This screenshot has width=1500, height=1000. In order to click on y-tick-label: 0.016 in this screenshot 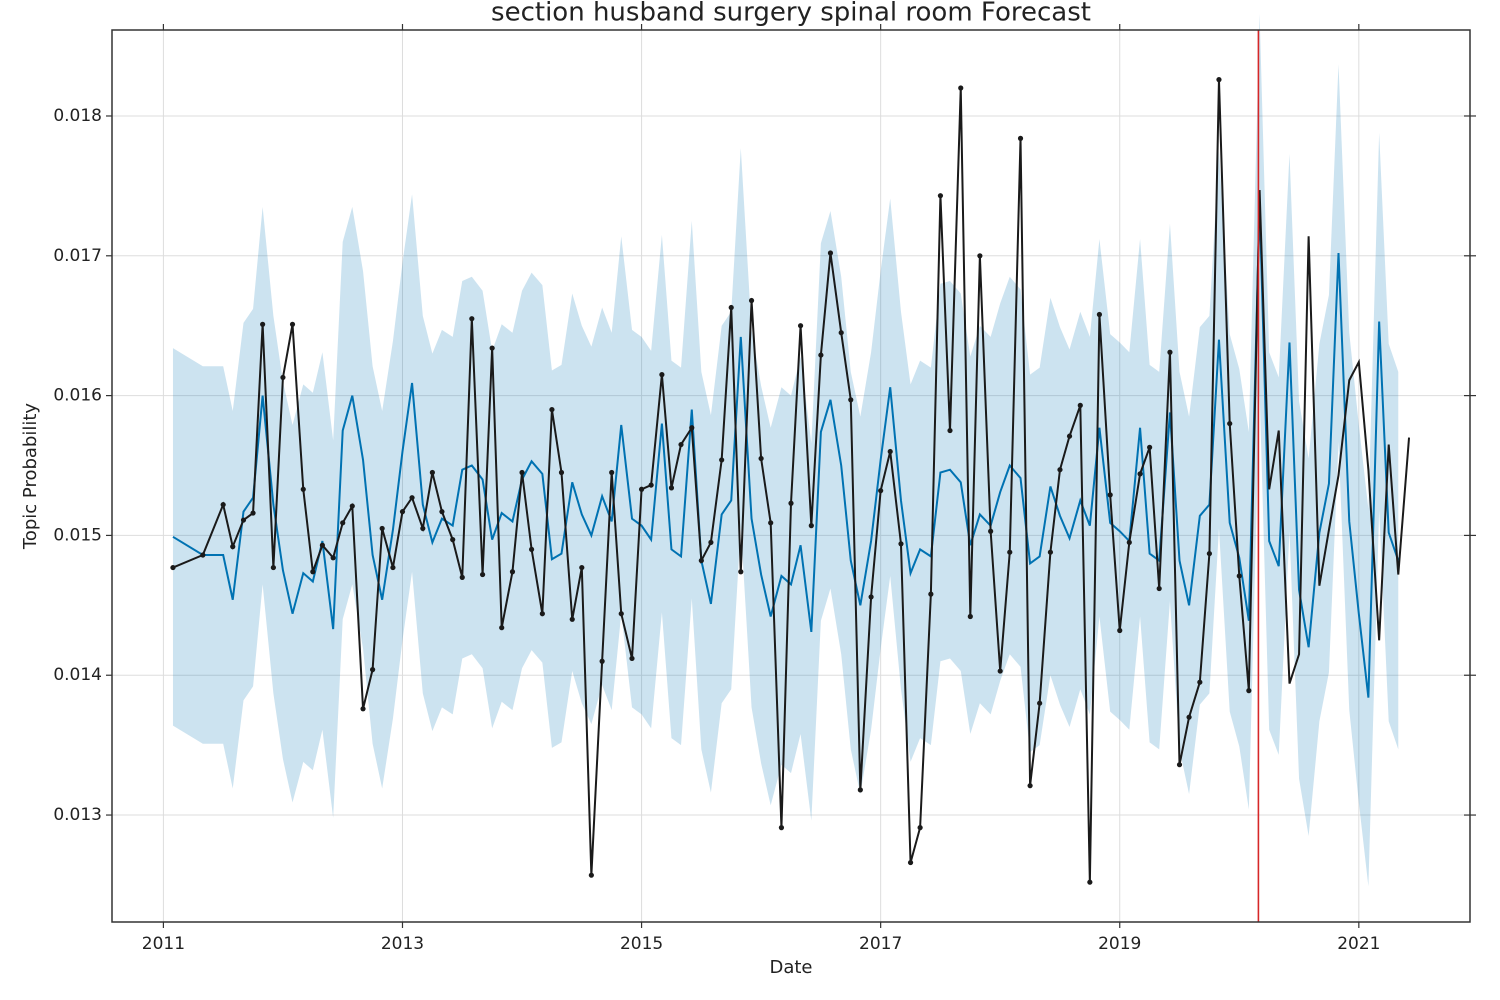, I will do `click(77, 396)`.